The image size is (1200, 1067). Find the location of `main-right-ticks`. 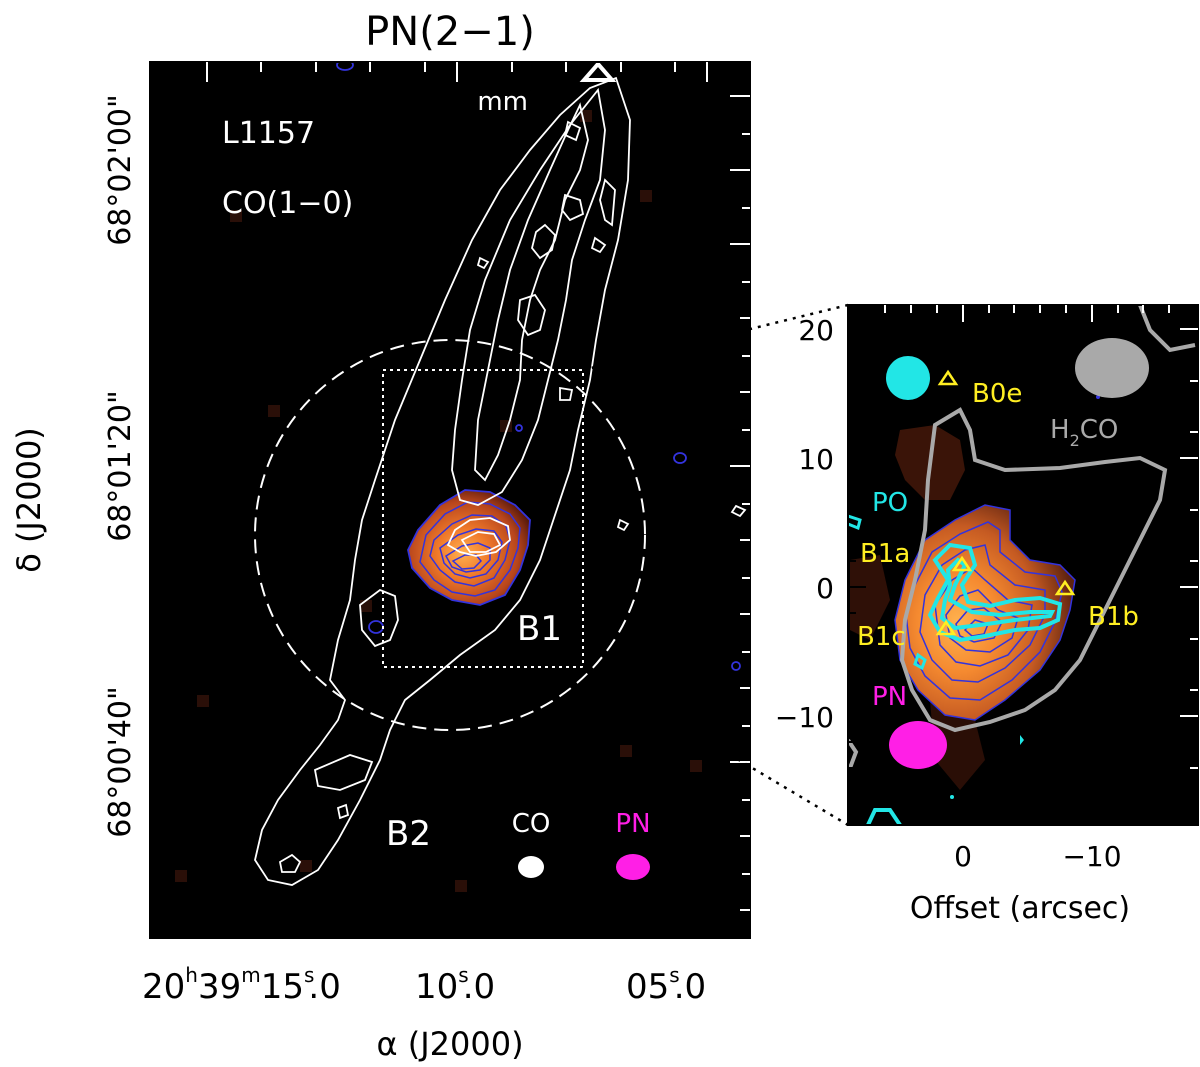

main-right-ticks is located at coordinates (740, 503).